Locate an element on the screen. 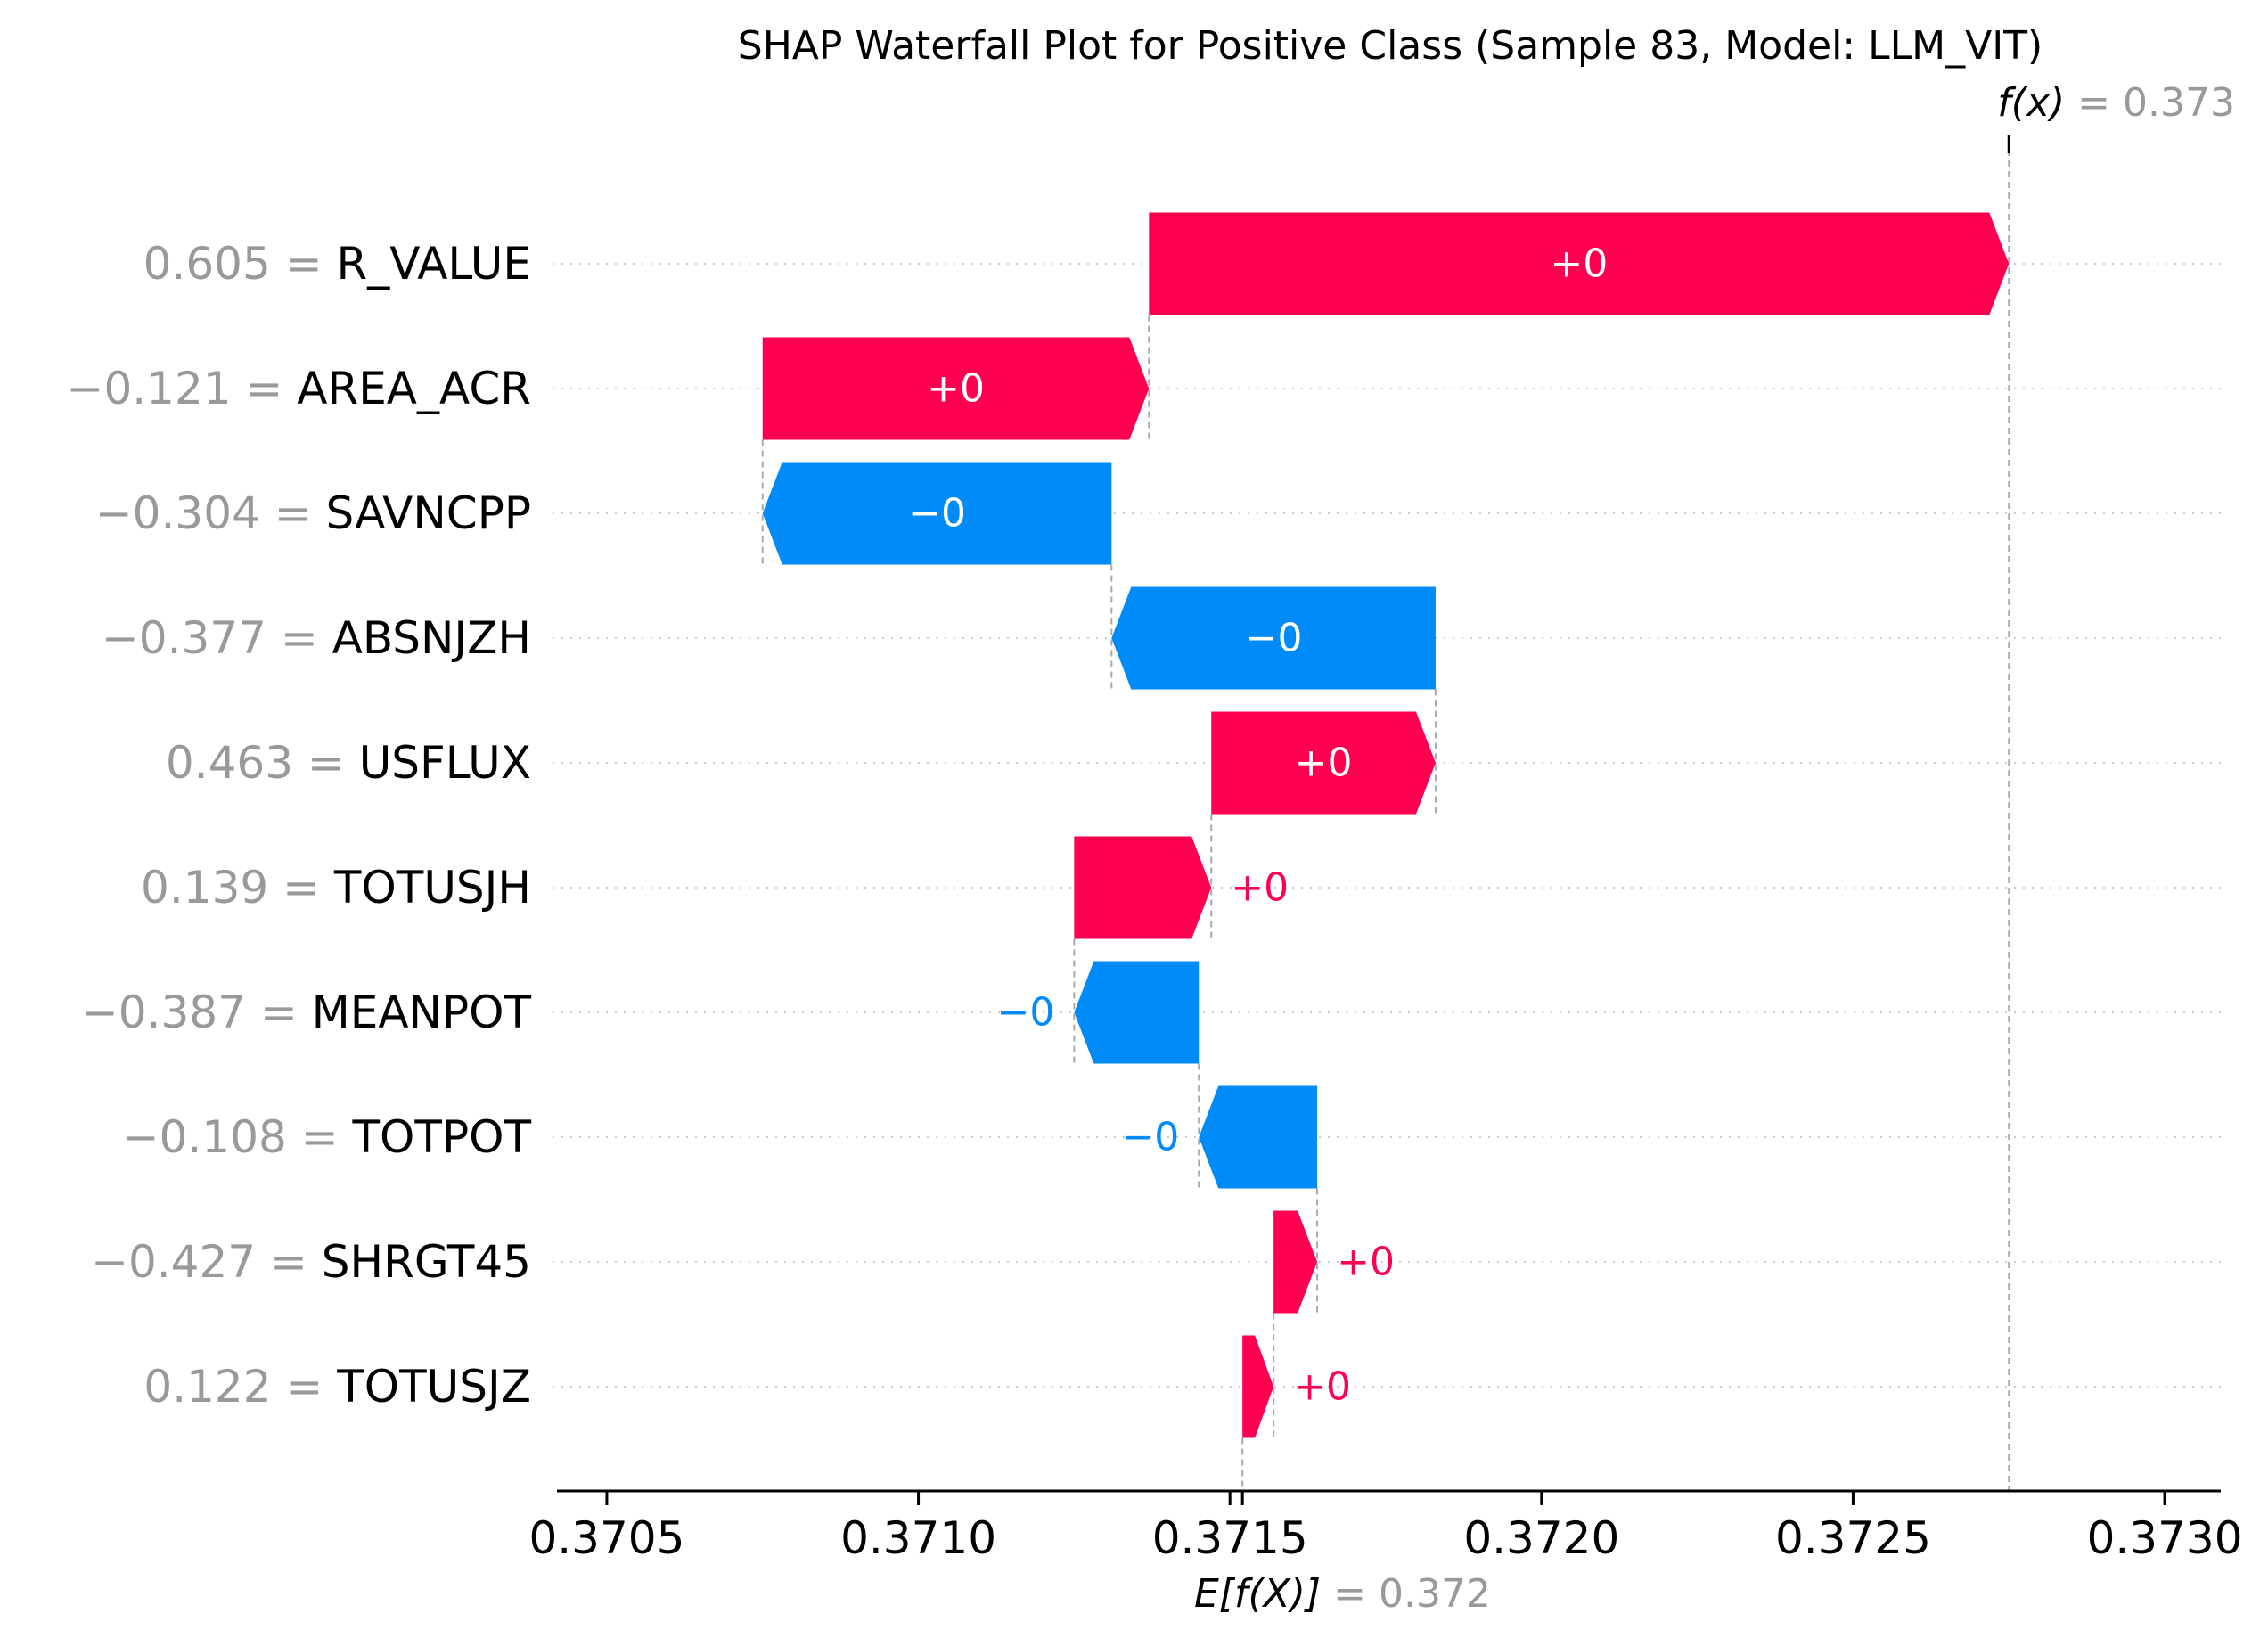  shap-bar-absnjzh is located at coordinates (1274, 638).